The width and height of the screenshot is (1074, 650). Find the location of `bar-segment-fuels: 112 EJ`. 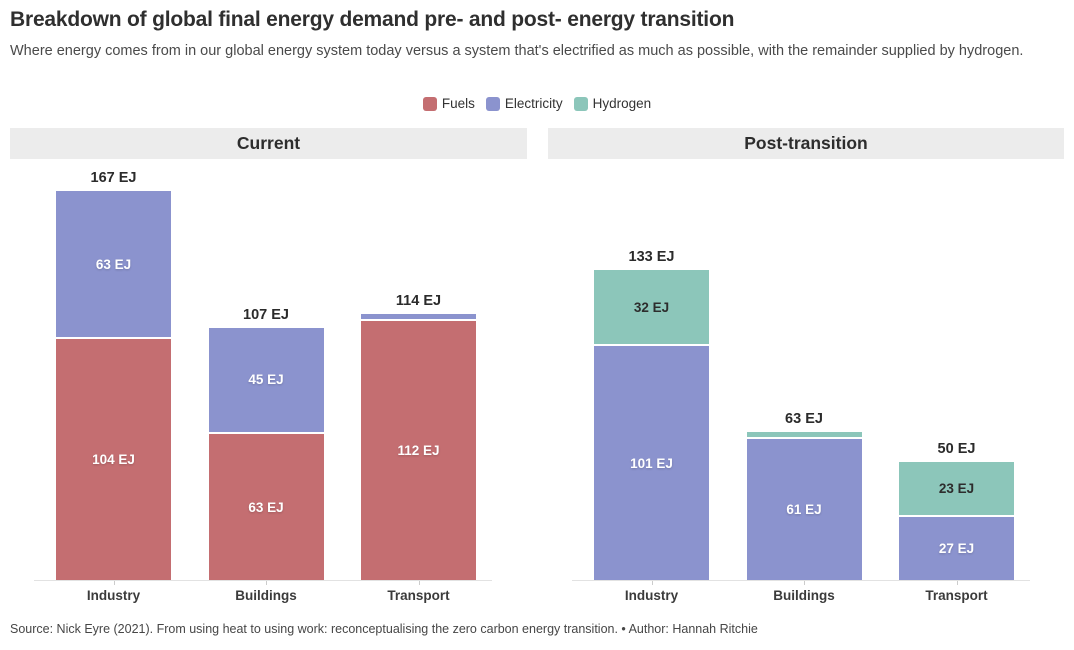

bar-segment-fuels: 112 EJ is located at coordinates (418, 450).